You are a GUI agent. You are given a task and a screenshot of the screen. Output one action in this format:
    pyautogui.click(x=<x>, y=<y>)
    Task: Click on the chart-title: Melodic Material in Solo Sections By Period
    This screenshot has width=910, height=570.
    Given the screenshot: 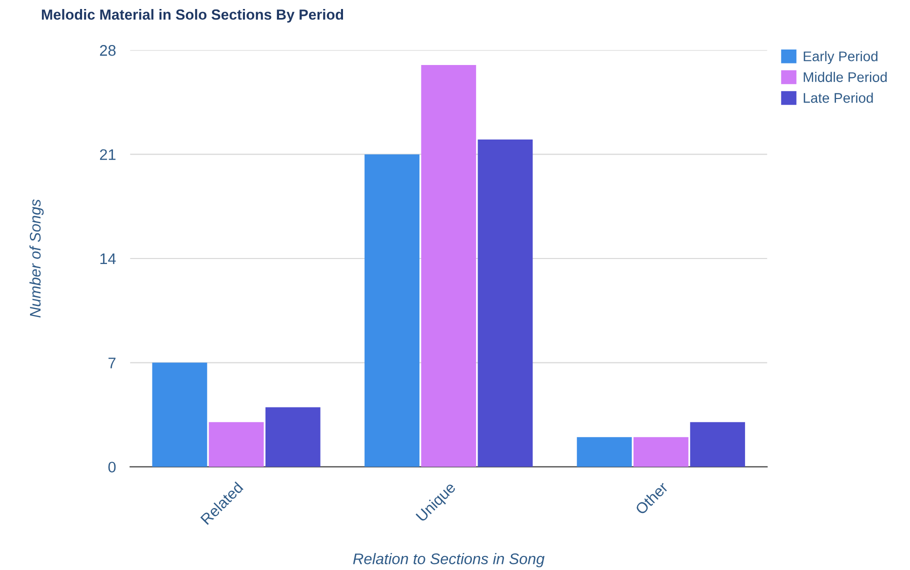 What is the action you would take?
    pyautogui.click(x=193, y=16)
    